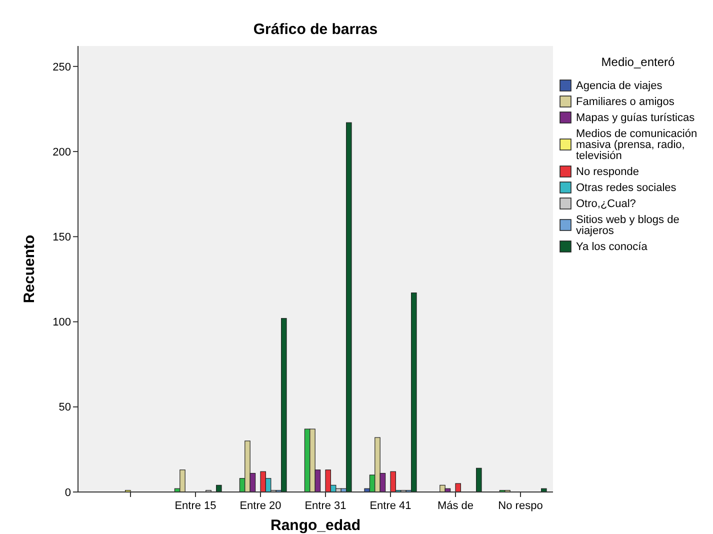 This screenshot has width=713, height=534. What do you see at coordinates (67, 492) in the screenshot?
I see `y-tick-label: 0` at bounding box center [67, 492].